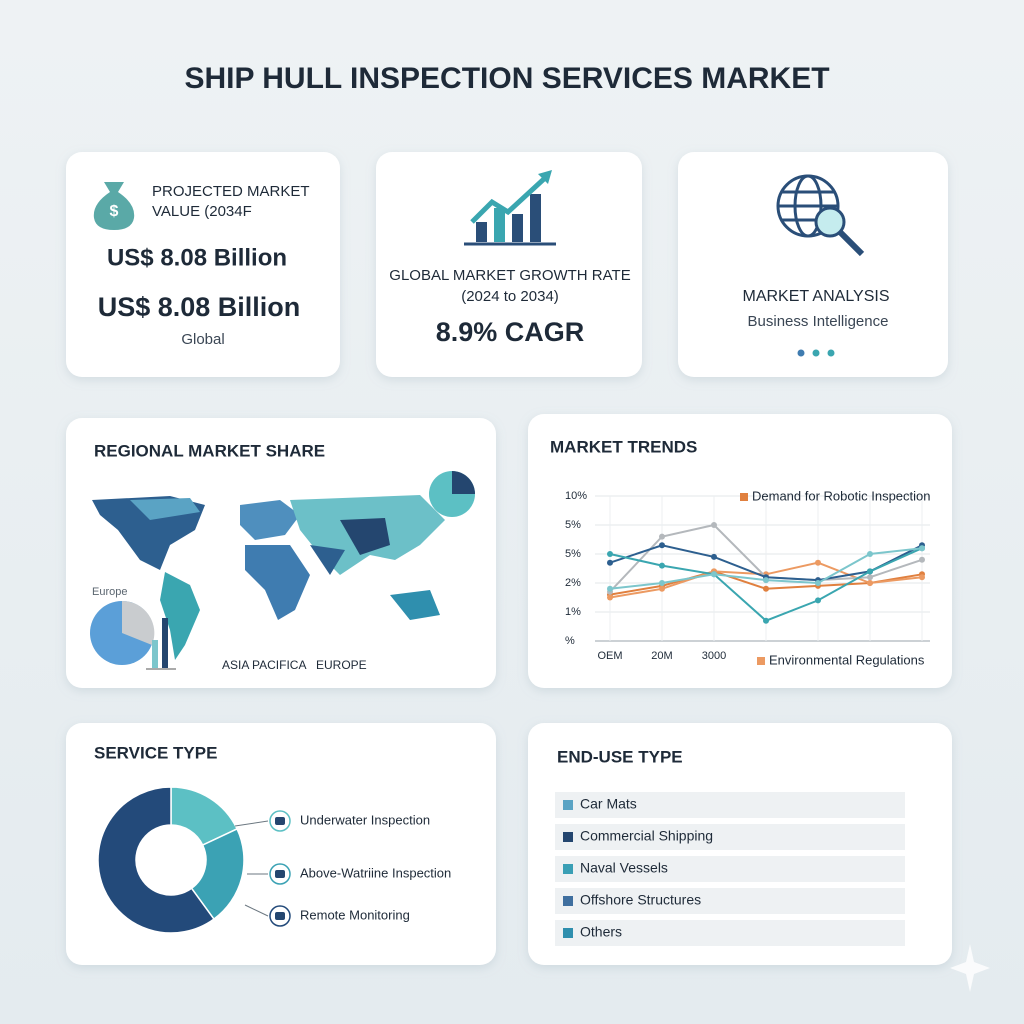 Image resolution: width=1024 pixels, height=1024 pixels. I want to click on section-title: END-USE TYPE, so click(620, 756).